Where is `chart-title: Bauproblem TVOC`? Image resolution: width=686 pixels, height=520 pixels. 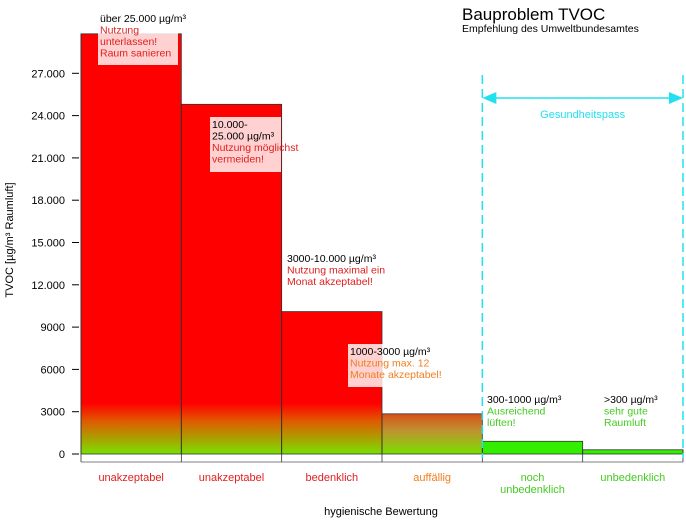 chart-title: Bauproblem TVOC is located at coordinates (533, 14).